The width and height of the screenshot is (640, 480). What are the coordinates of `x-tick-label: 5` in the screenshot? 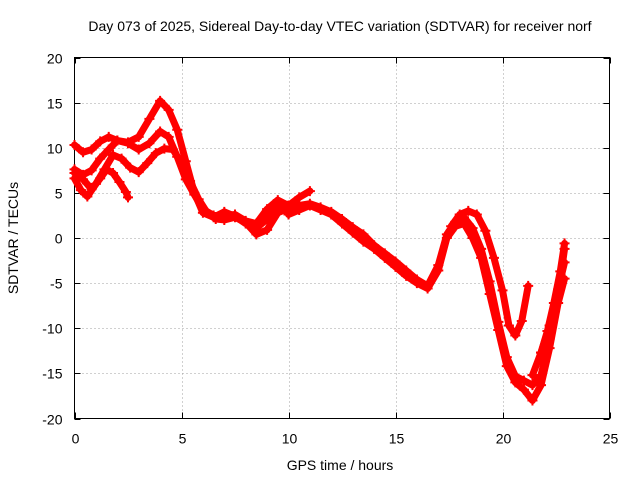 It's located at (183, 439).